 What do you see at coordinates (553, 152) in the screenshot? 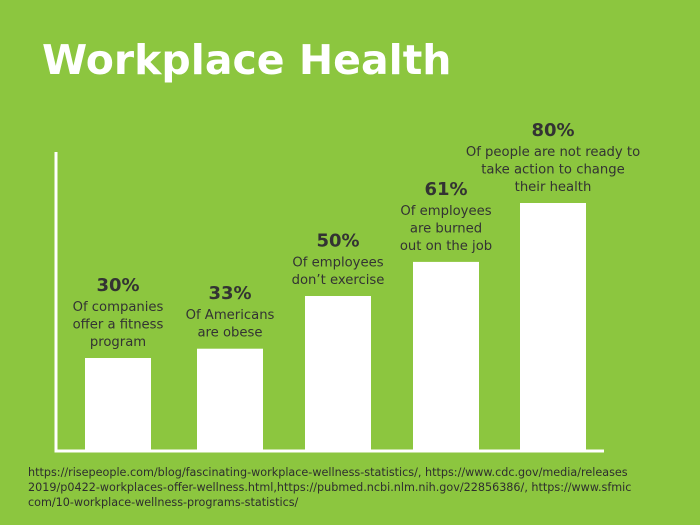
I see `bar-category-label: Of people are not ready to` at bounding box center [553, 152].